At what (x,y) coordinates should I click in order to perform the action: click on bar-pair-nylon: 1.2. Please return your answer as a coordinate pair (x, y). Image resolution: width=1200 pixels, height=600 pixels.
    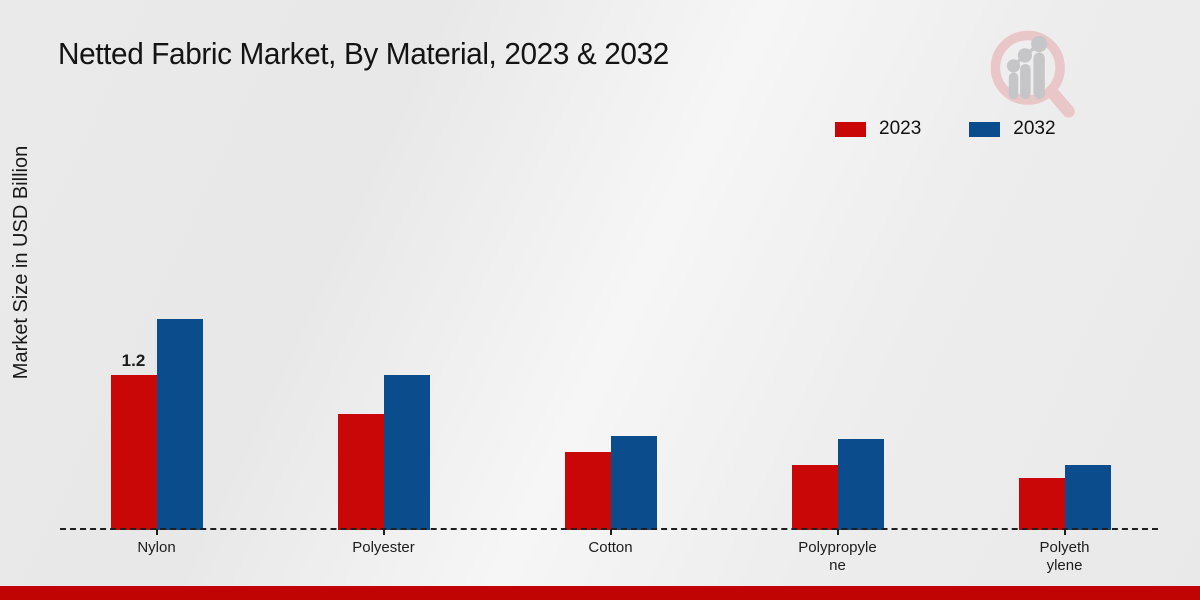
    Looking at the image, I should click on (156, 405).